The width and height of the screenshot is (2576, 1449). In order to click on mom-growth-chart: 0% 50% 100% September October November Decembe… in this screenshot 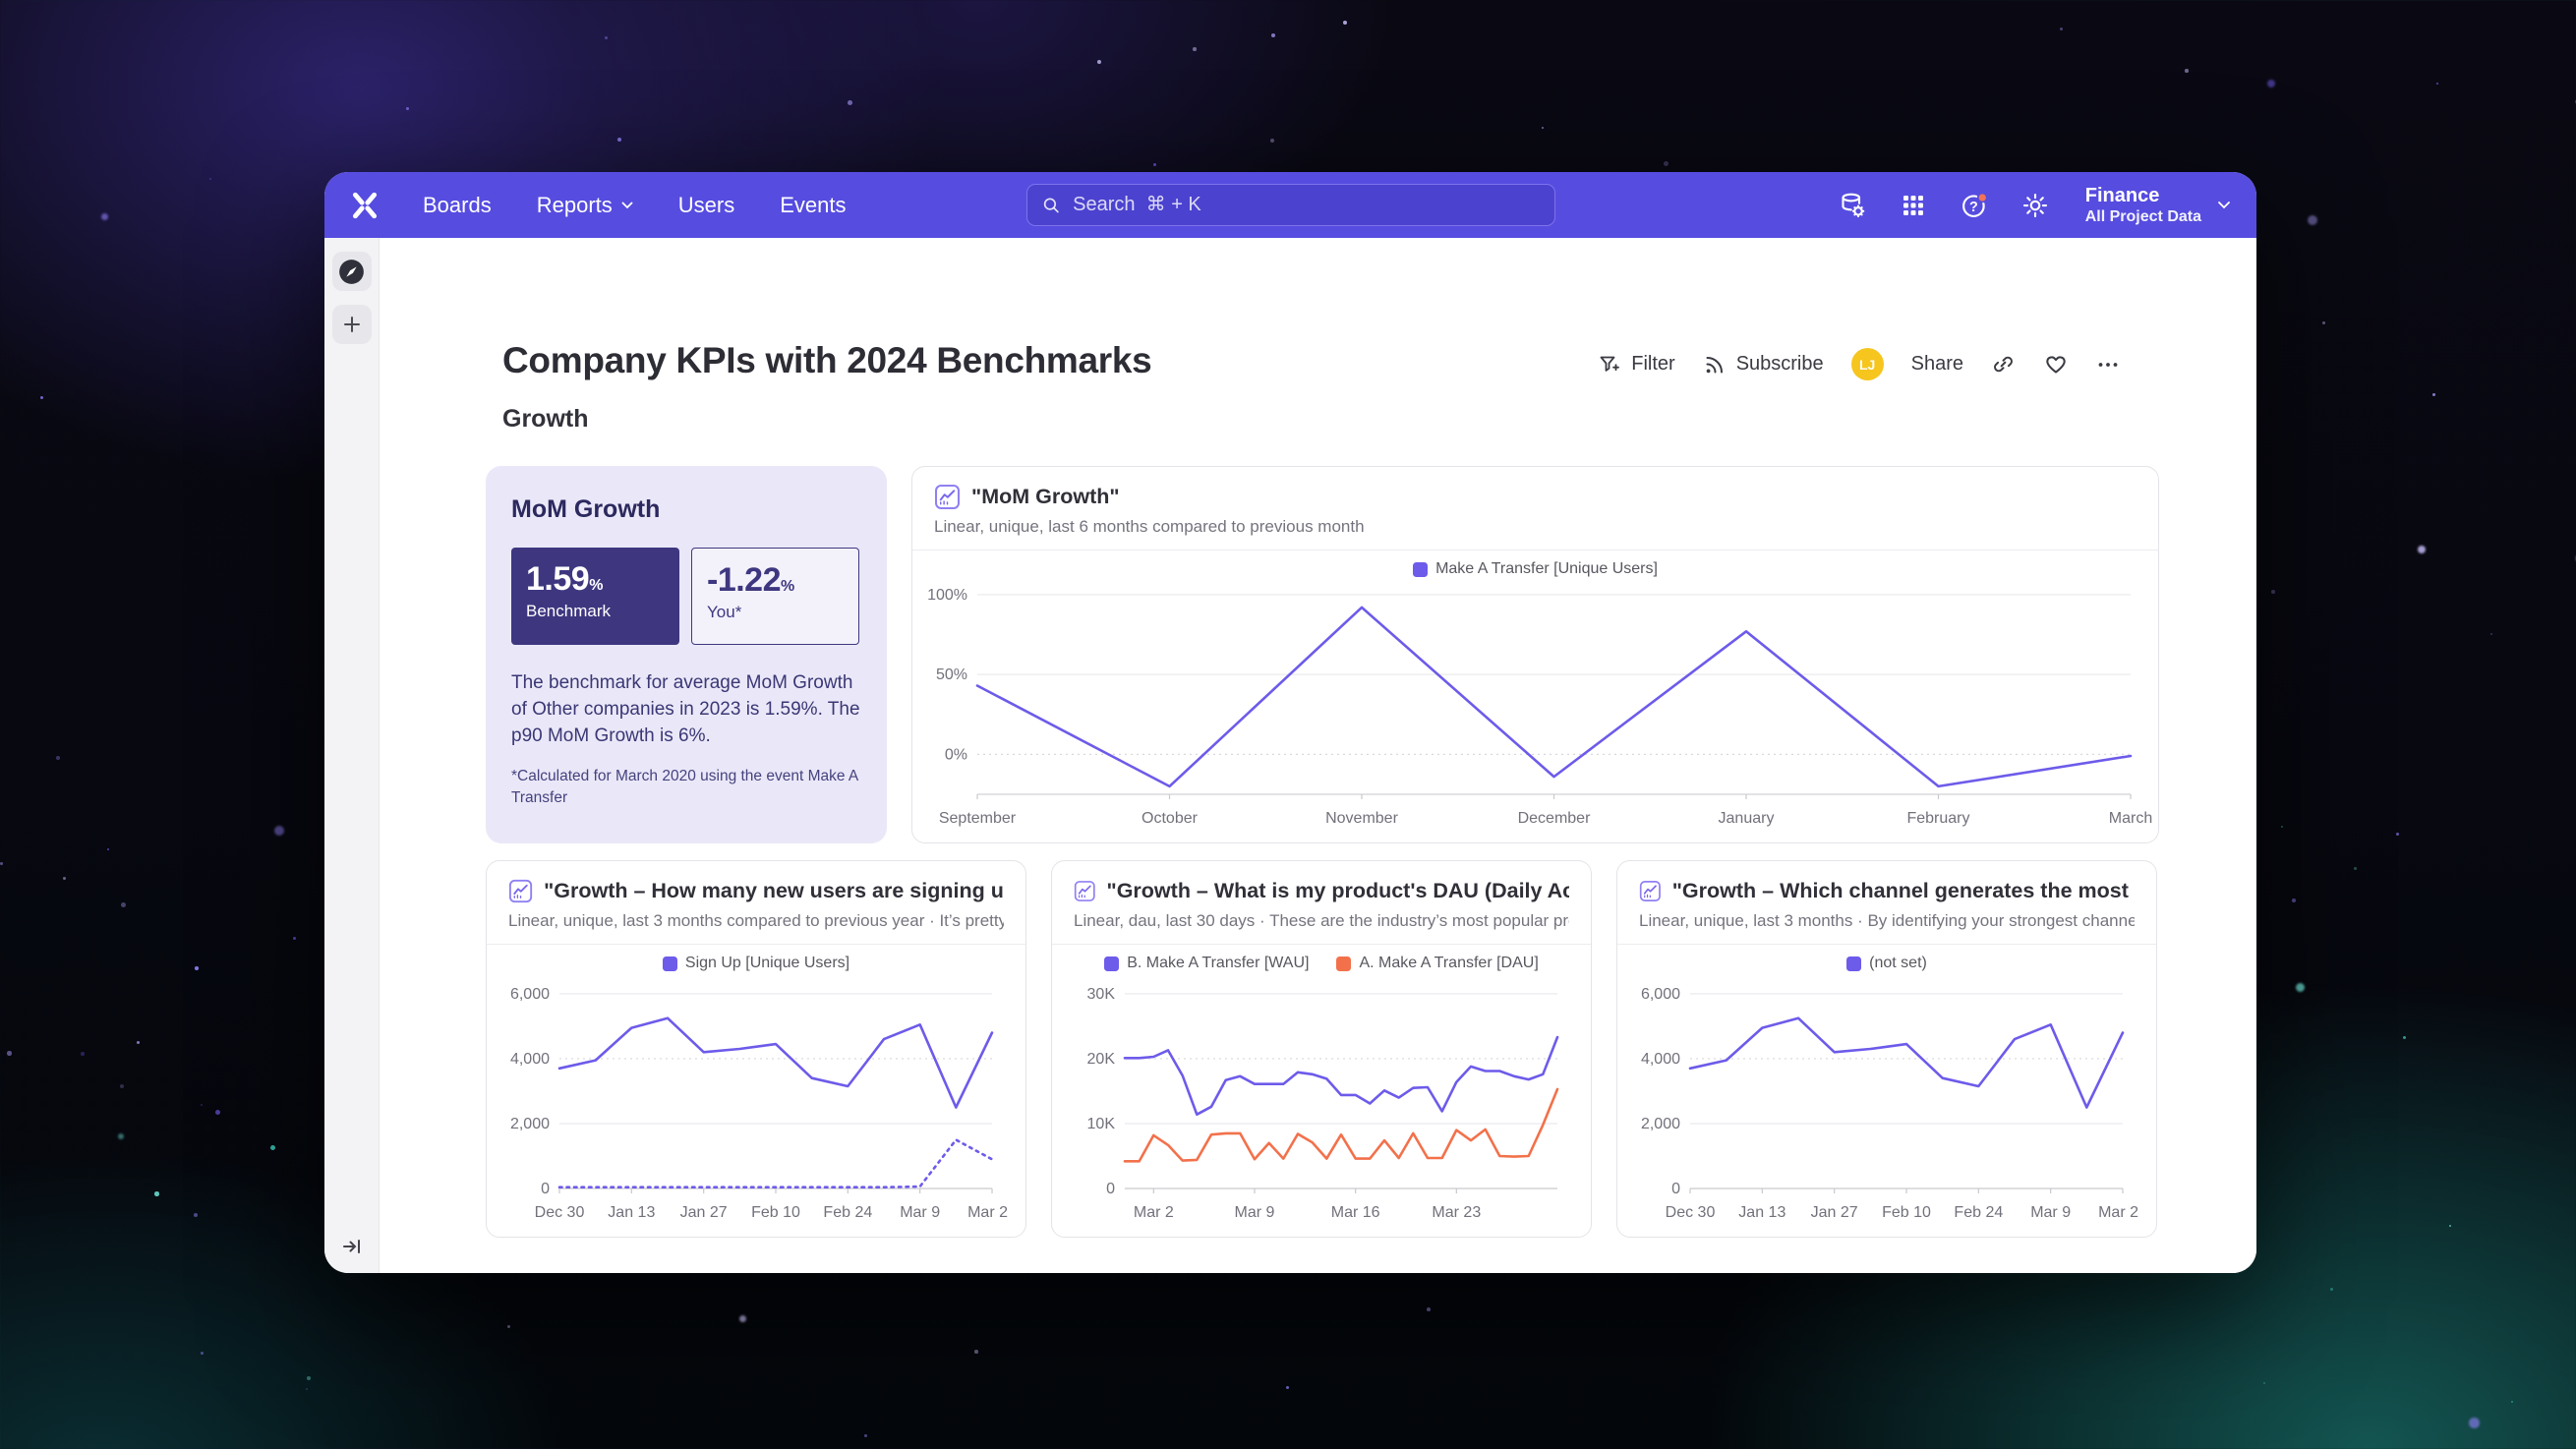, I will do `click(1539, 707)`.